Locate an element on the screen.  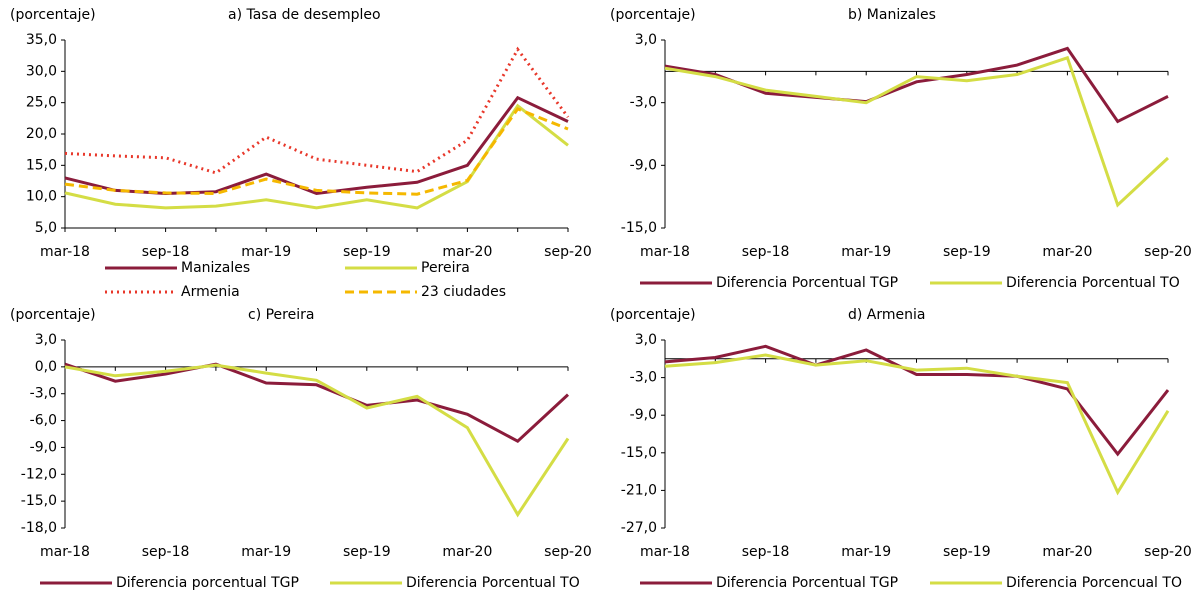
y-tick-label: 30,0 is located at coordinates (41, 71).